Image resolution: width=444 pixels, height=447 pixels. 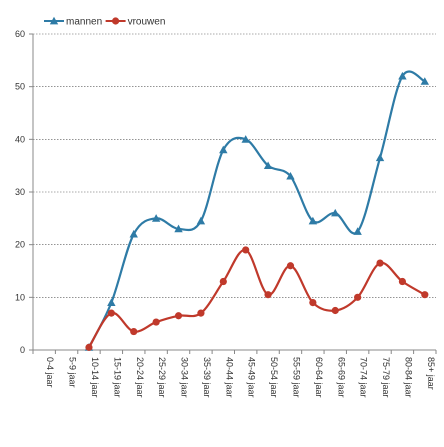 What do you see at coordinates (140, 377) in the screenshot?
I see `x-tick-label: 20-24 jaar` at bounding box center [140, 377].